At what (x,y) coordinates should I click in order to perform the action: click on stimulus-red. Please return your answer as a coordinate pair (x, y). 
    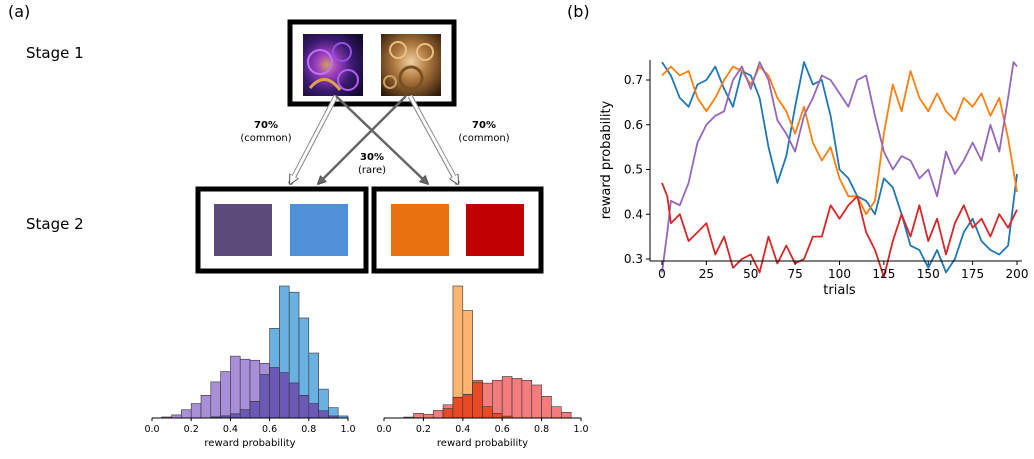
    Looking at the image, I should click on (495, 230).